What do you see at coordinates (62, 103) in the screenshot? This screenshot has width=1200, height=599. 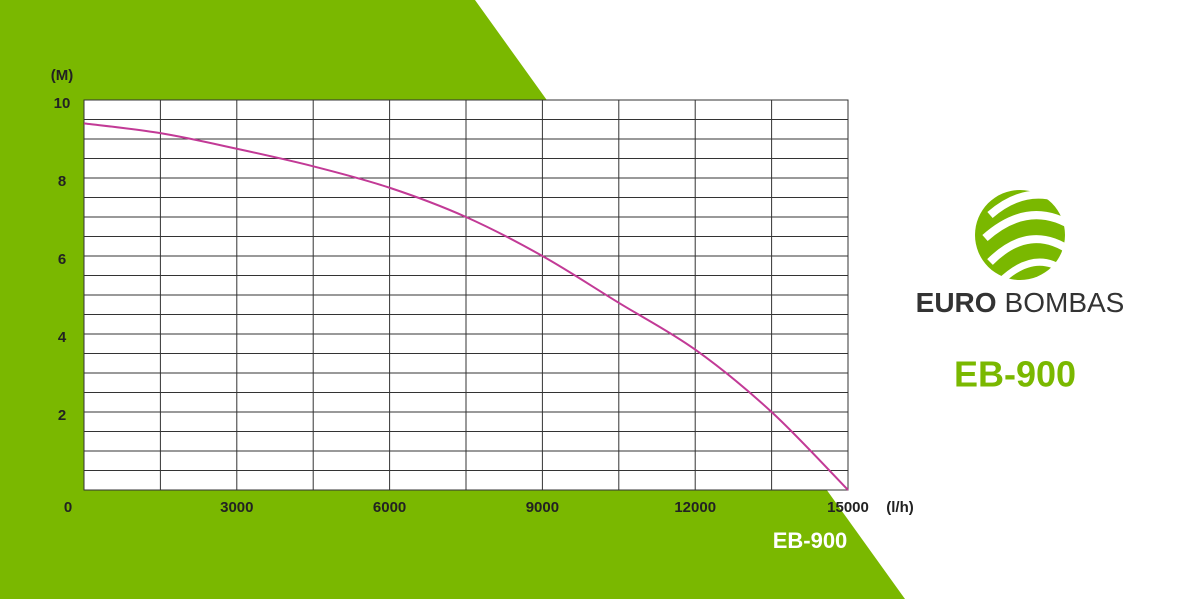 I see `y-tick-label: 10` at bounding box center [62, 103].